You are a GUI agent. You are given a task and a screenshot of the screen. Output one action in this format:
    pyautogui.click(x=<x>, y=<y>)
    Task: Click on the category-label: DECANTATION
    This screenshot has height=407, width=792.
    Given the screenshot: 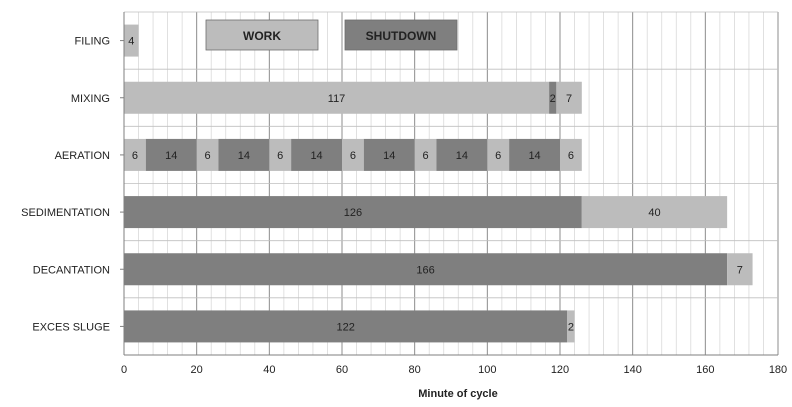 What is the action you would take?
    pyautogui.click(x=71, y=270)
    